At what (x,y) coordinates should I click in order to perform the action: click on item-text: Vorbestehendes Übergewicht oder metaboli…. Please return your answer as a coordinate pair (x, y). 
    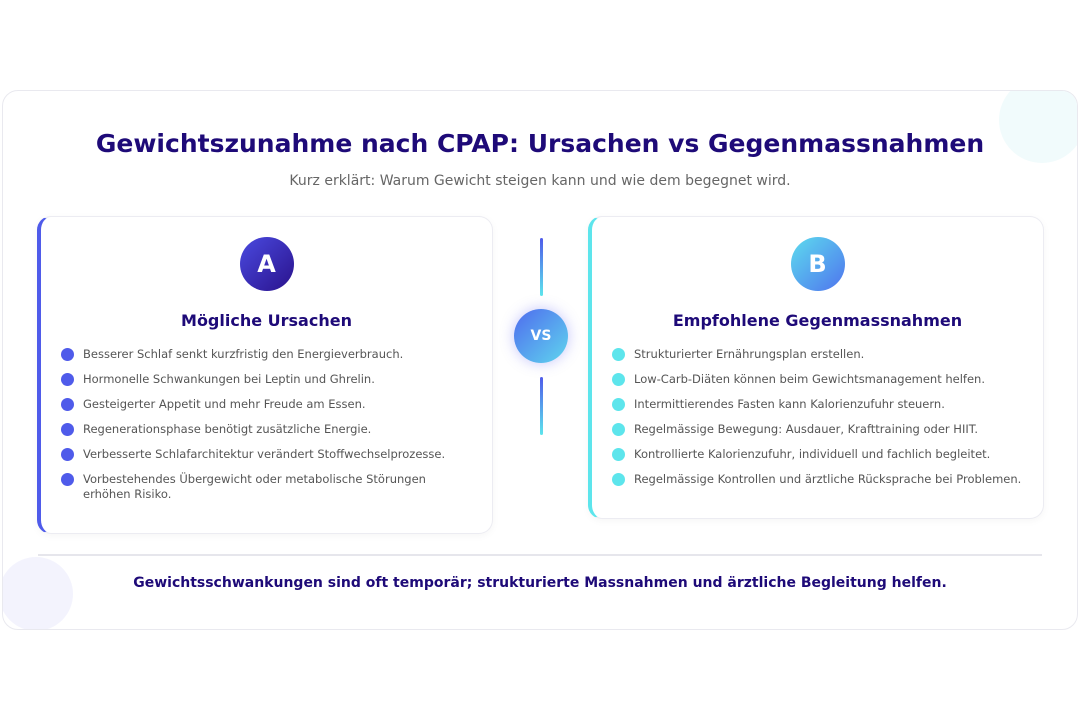
    Looking at the image, I should click on (254, 486).